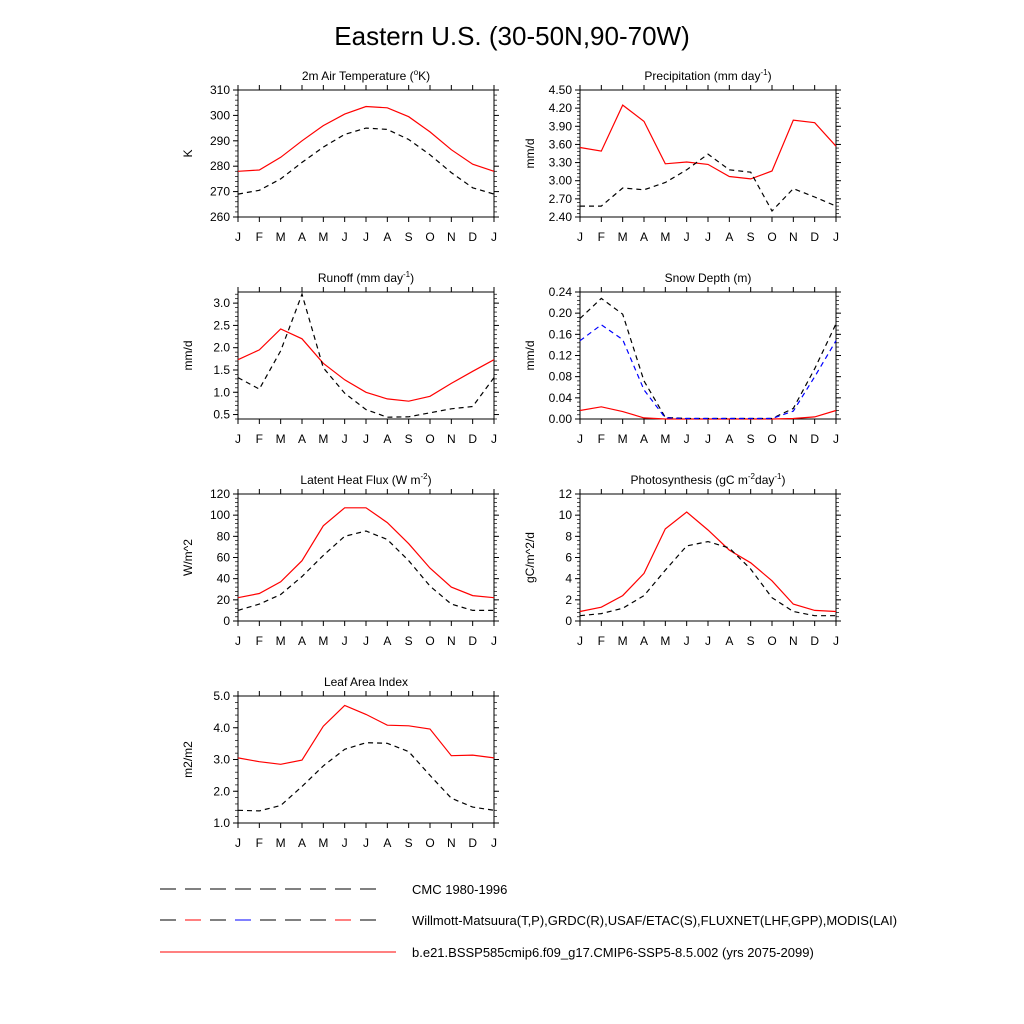  Describe the element at coordinates (568, 579) in the screenshot. I see `y-tick-label: 4` at that location.